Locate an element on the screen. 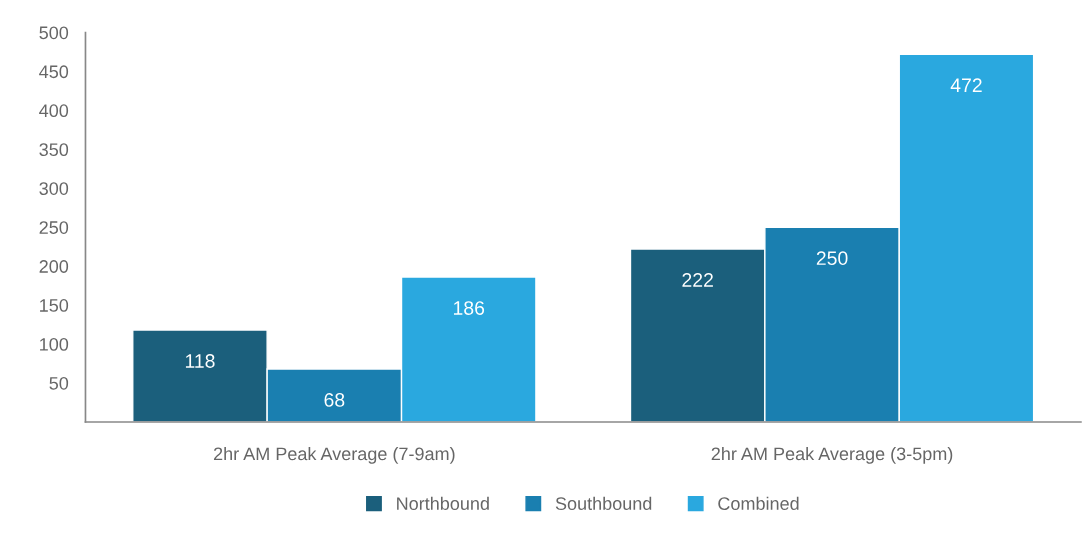 This screenshot has height=541, width=1082. y-tick-label: 450 is located at coordinates (54, 72).